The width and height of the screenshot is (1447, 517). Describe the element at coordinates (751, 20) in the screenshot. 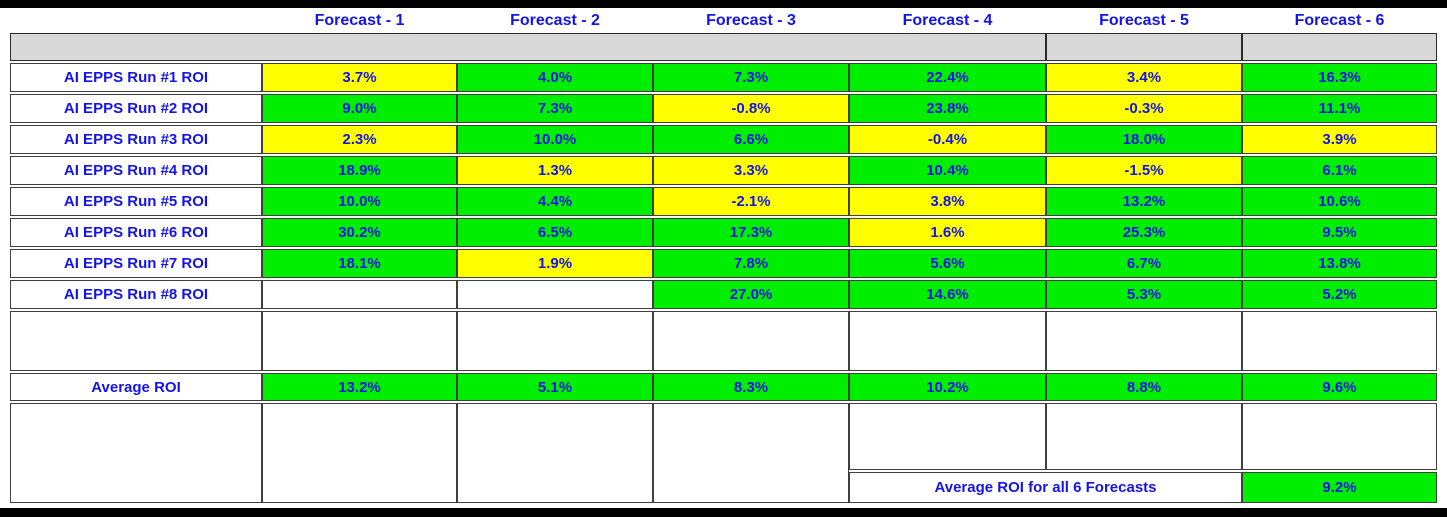

I see `column-header-forecast-3: Forecast - 3` at that location.